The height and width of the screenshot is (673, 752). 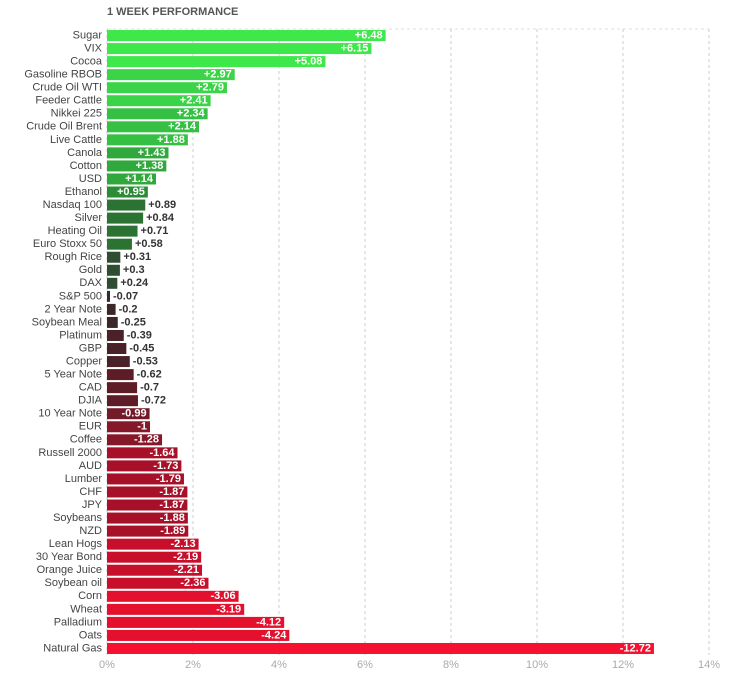 What do you see at coordinates (192, 583) in the screenshot?
I see `value-label: -2.36` at bounding box center [192, 583].